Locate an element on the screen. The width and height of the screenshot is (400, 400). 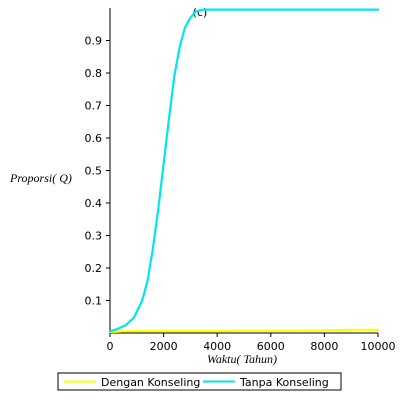
y-tick-label: 0.3 is located at coordinates (94, 236).